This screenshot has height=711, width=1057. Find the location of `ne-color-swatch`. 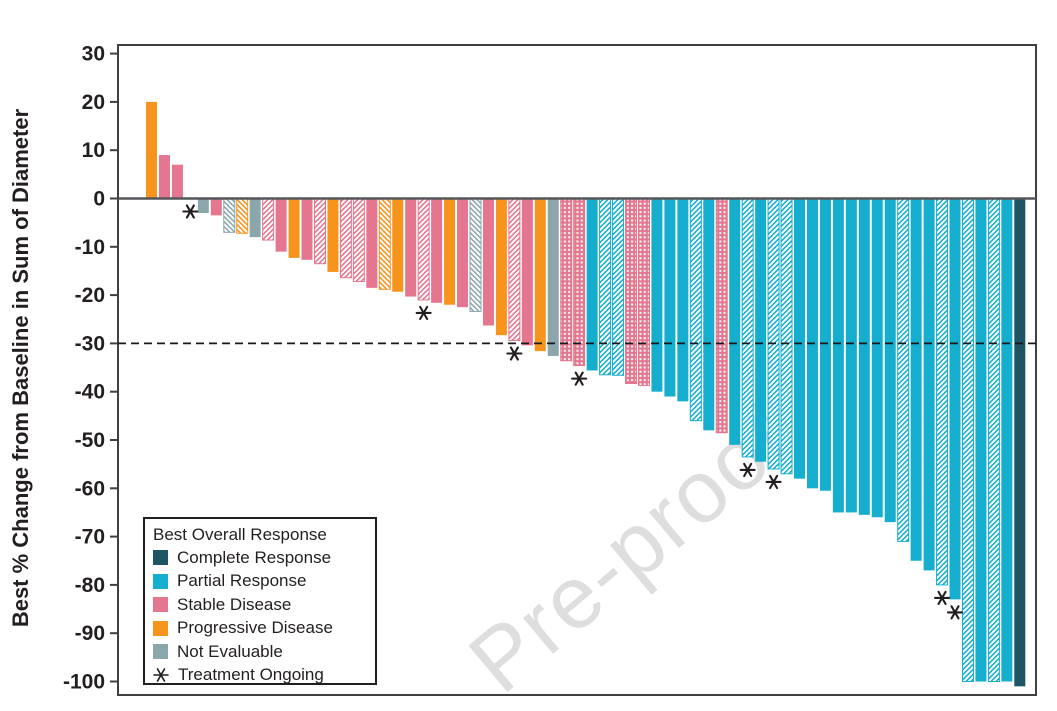

ne-color-swatch is located at coordinates (160, 652).